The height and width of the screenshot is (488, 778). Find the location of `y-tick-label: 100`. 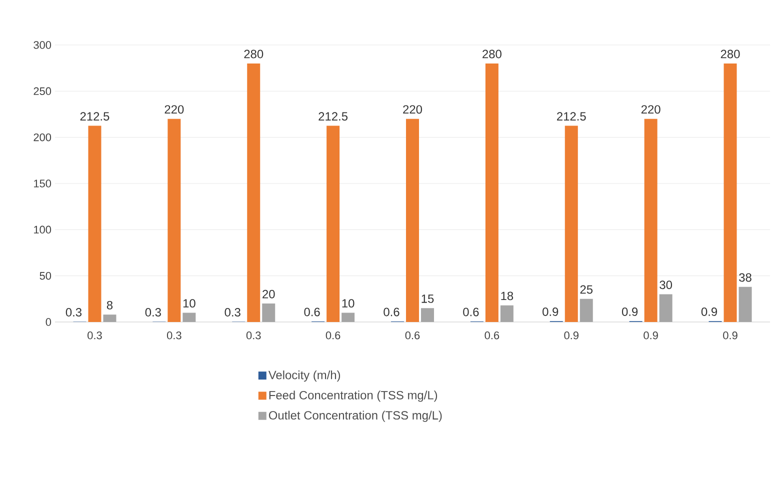

y-tick-label: 100 is located at coordinates (43, 230).